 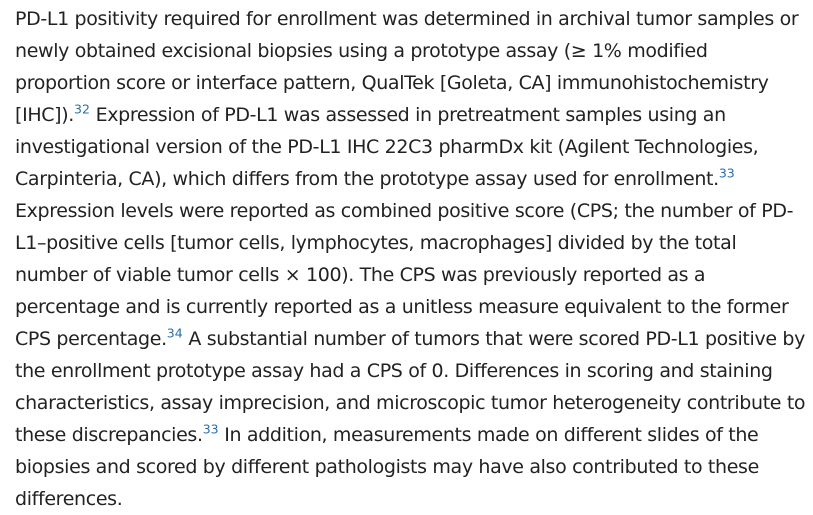 What do you see at coordinates (210, 429) in the screenshot?
I see `citation-ref-33-second: 33` at bounding box center [210, 429].